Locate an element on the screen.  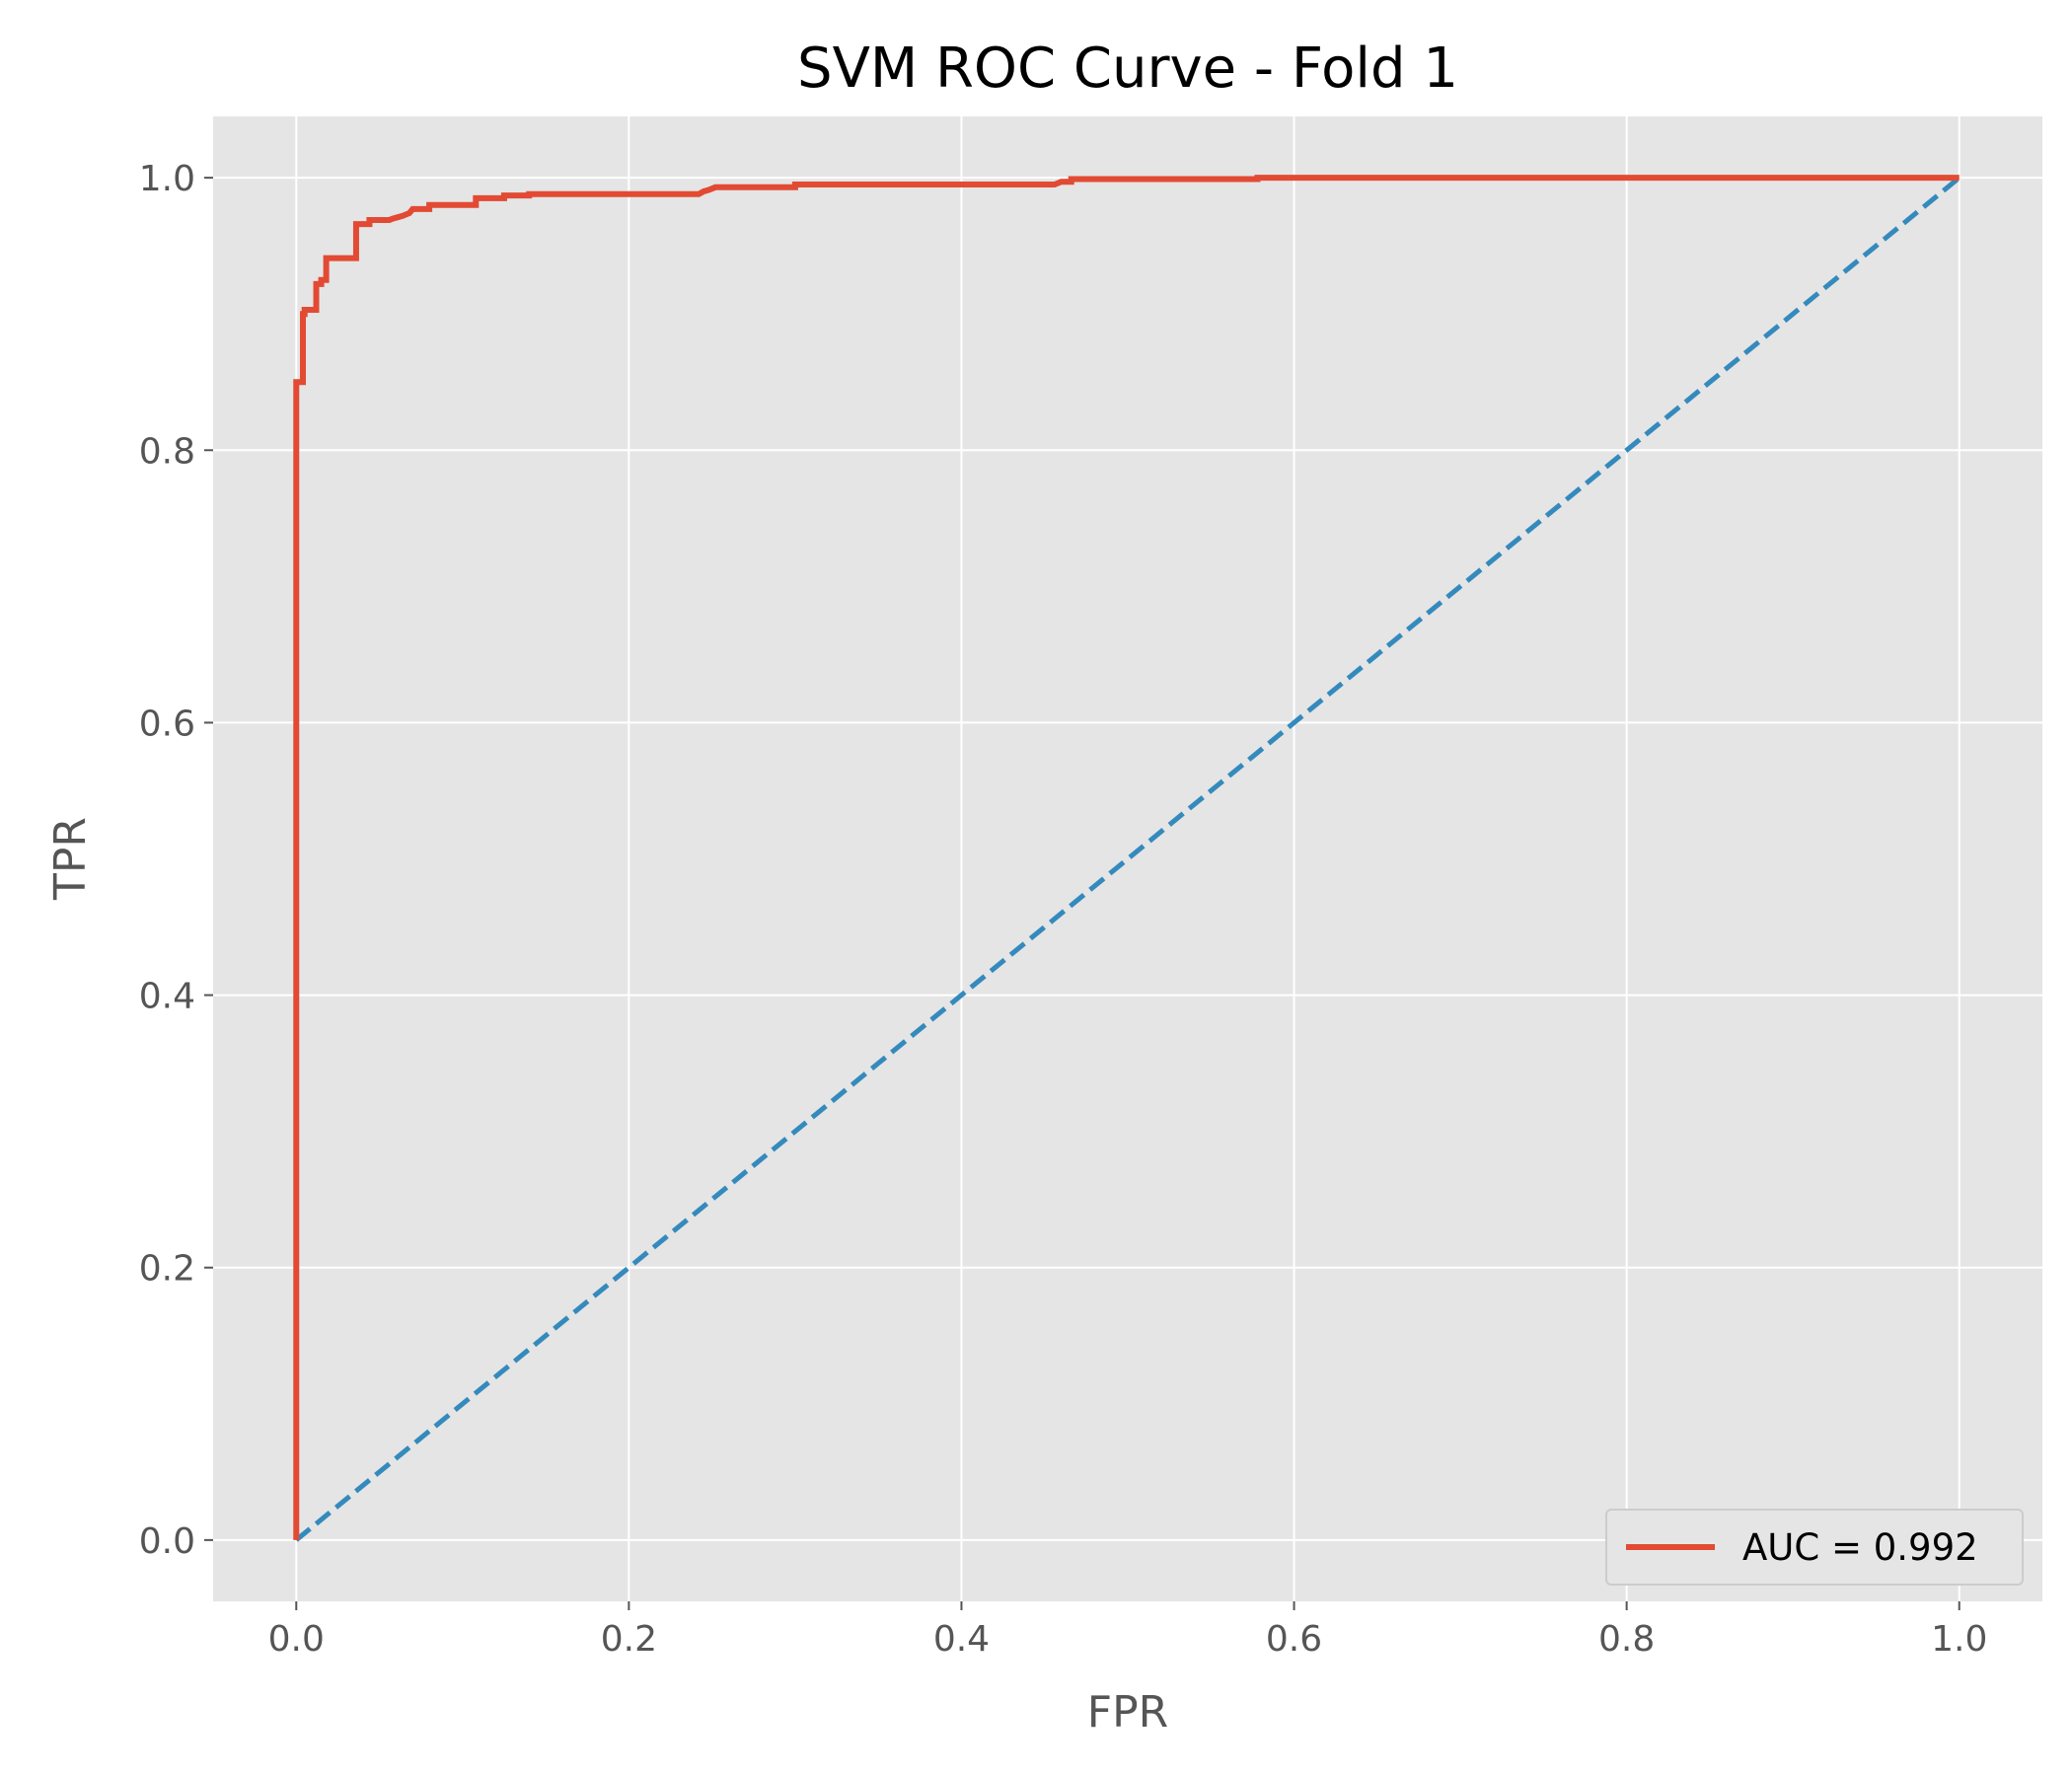
y-tick-label: 0.0 is located at coordinates (167, 1542).